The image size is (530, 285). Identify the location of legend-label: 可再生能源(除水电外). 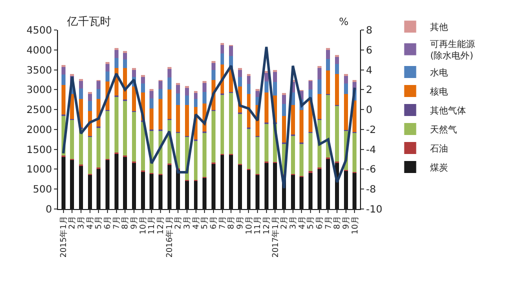
(453, 50).